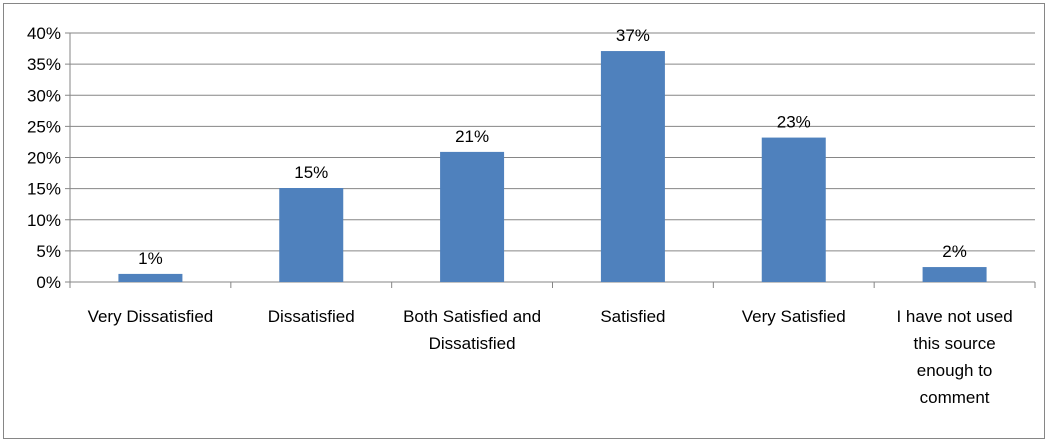  I want to click on data-label: 1%, so click(150, 258).